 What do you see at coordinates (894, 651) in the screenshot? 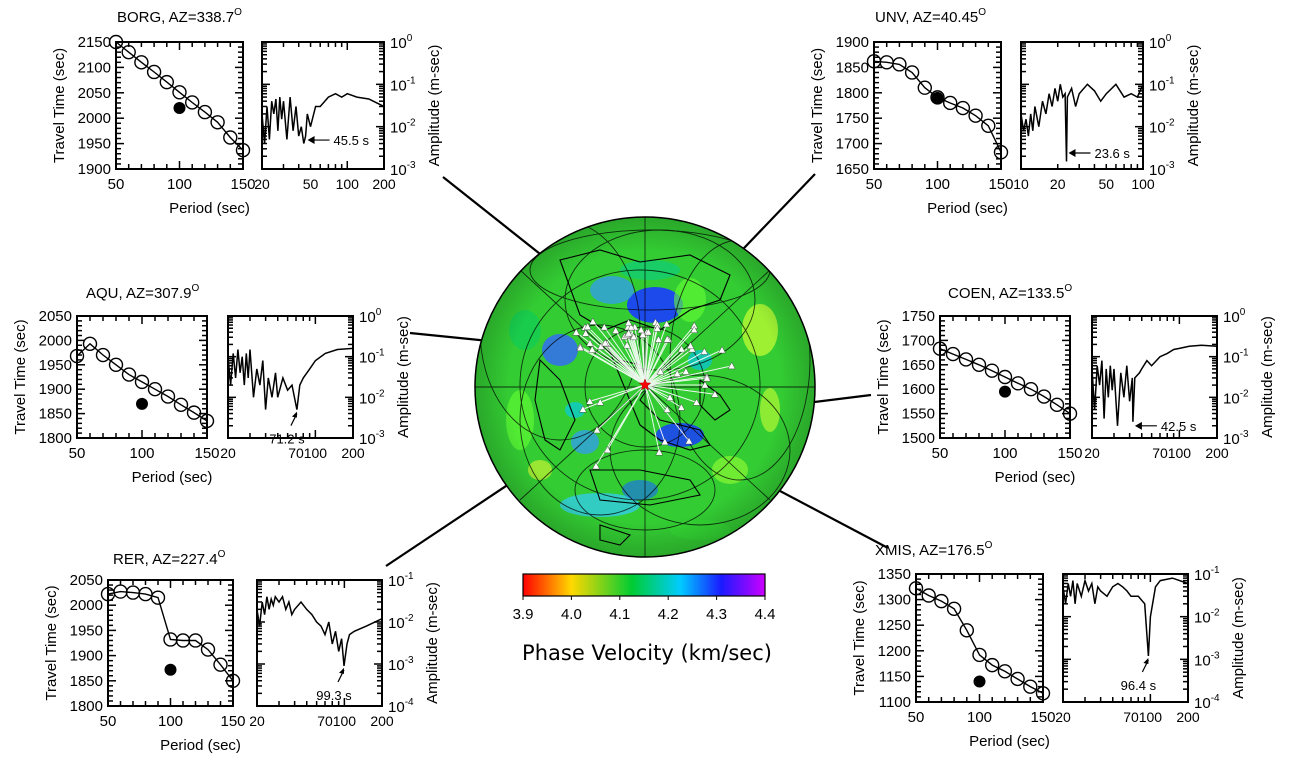
I see `y-tick-label: 1200` at bounding box center [894, 651].